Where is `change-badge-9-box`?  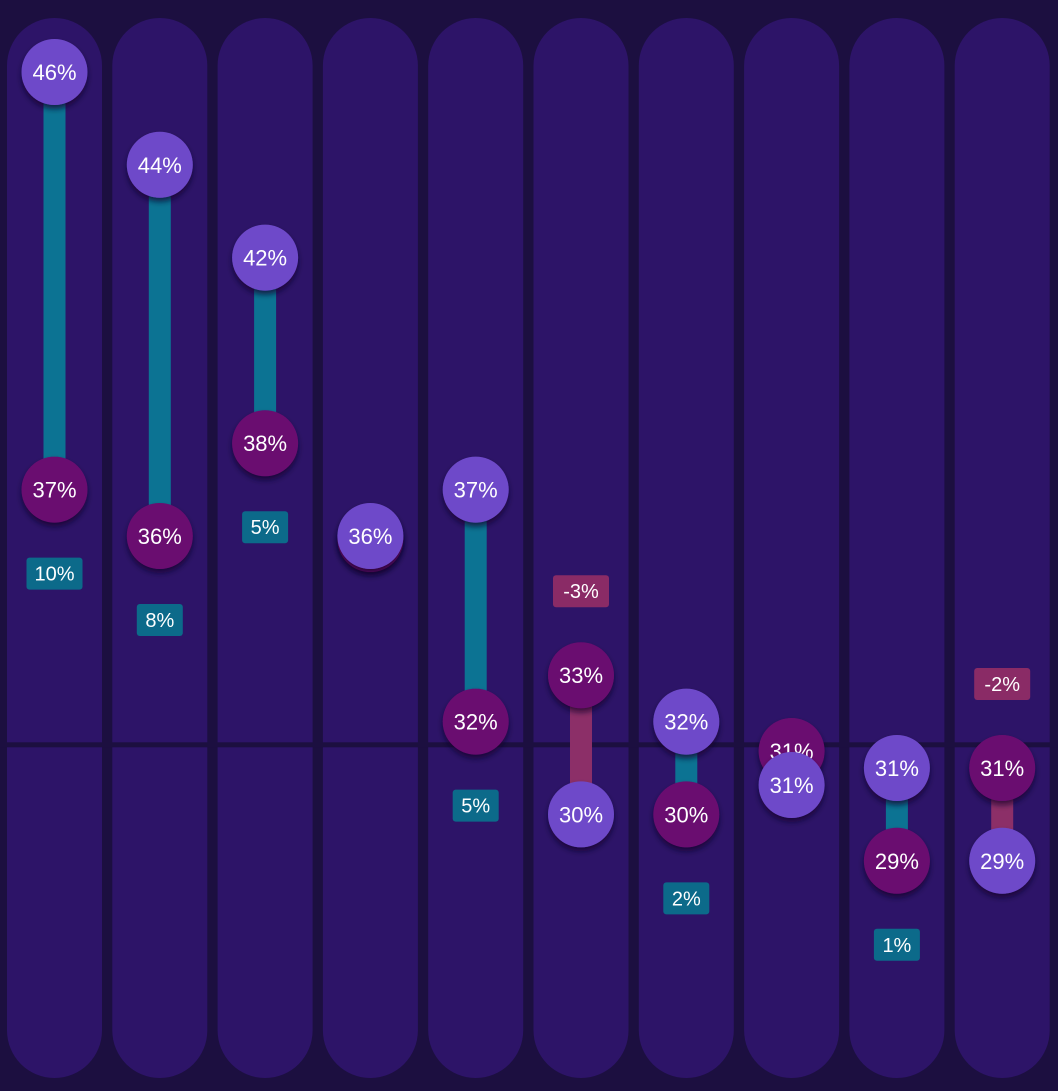 change-badge-9-box is located at coordinates (896, 944).